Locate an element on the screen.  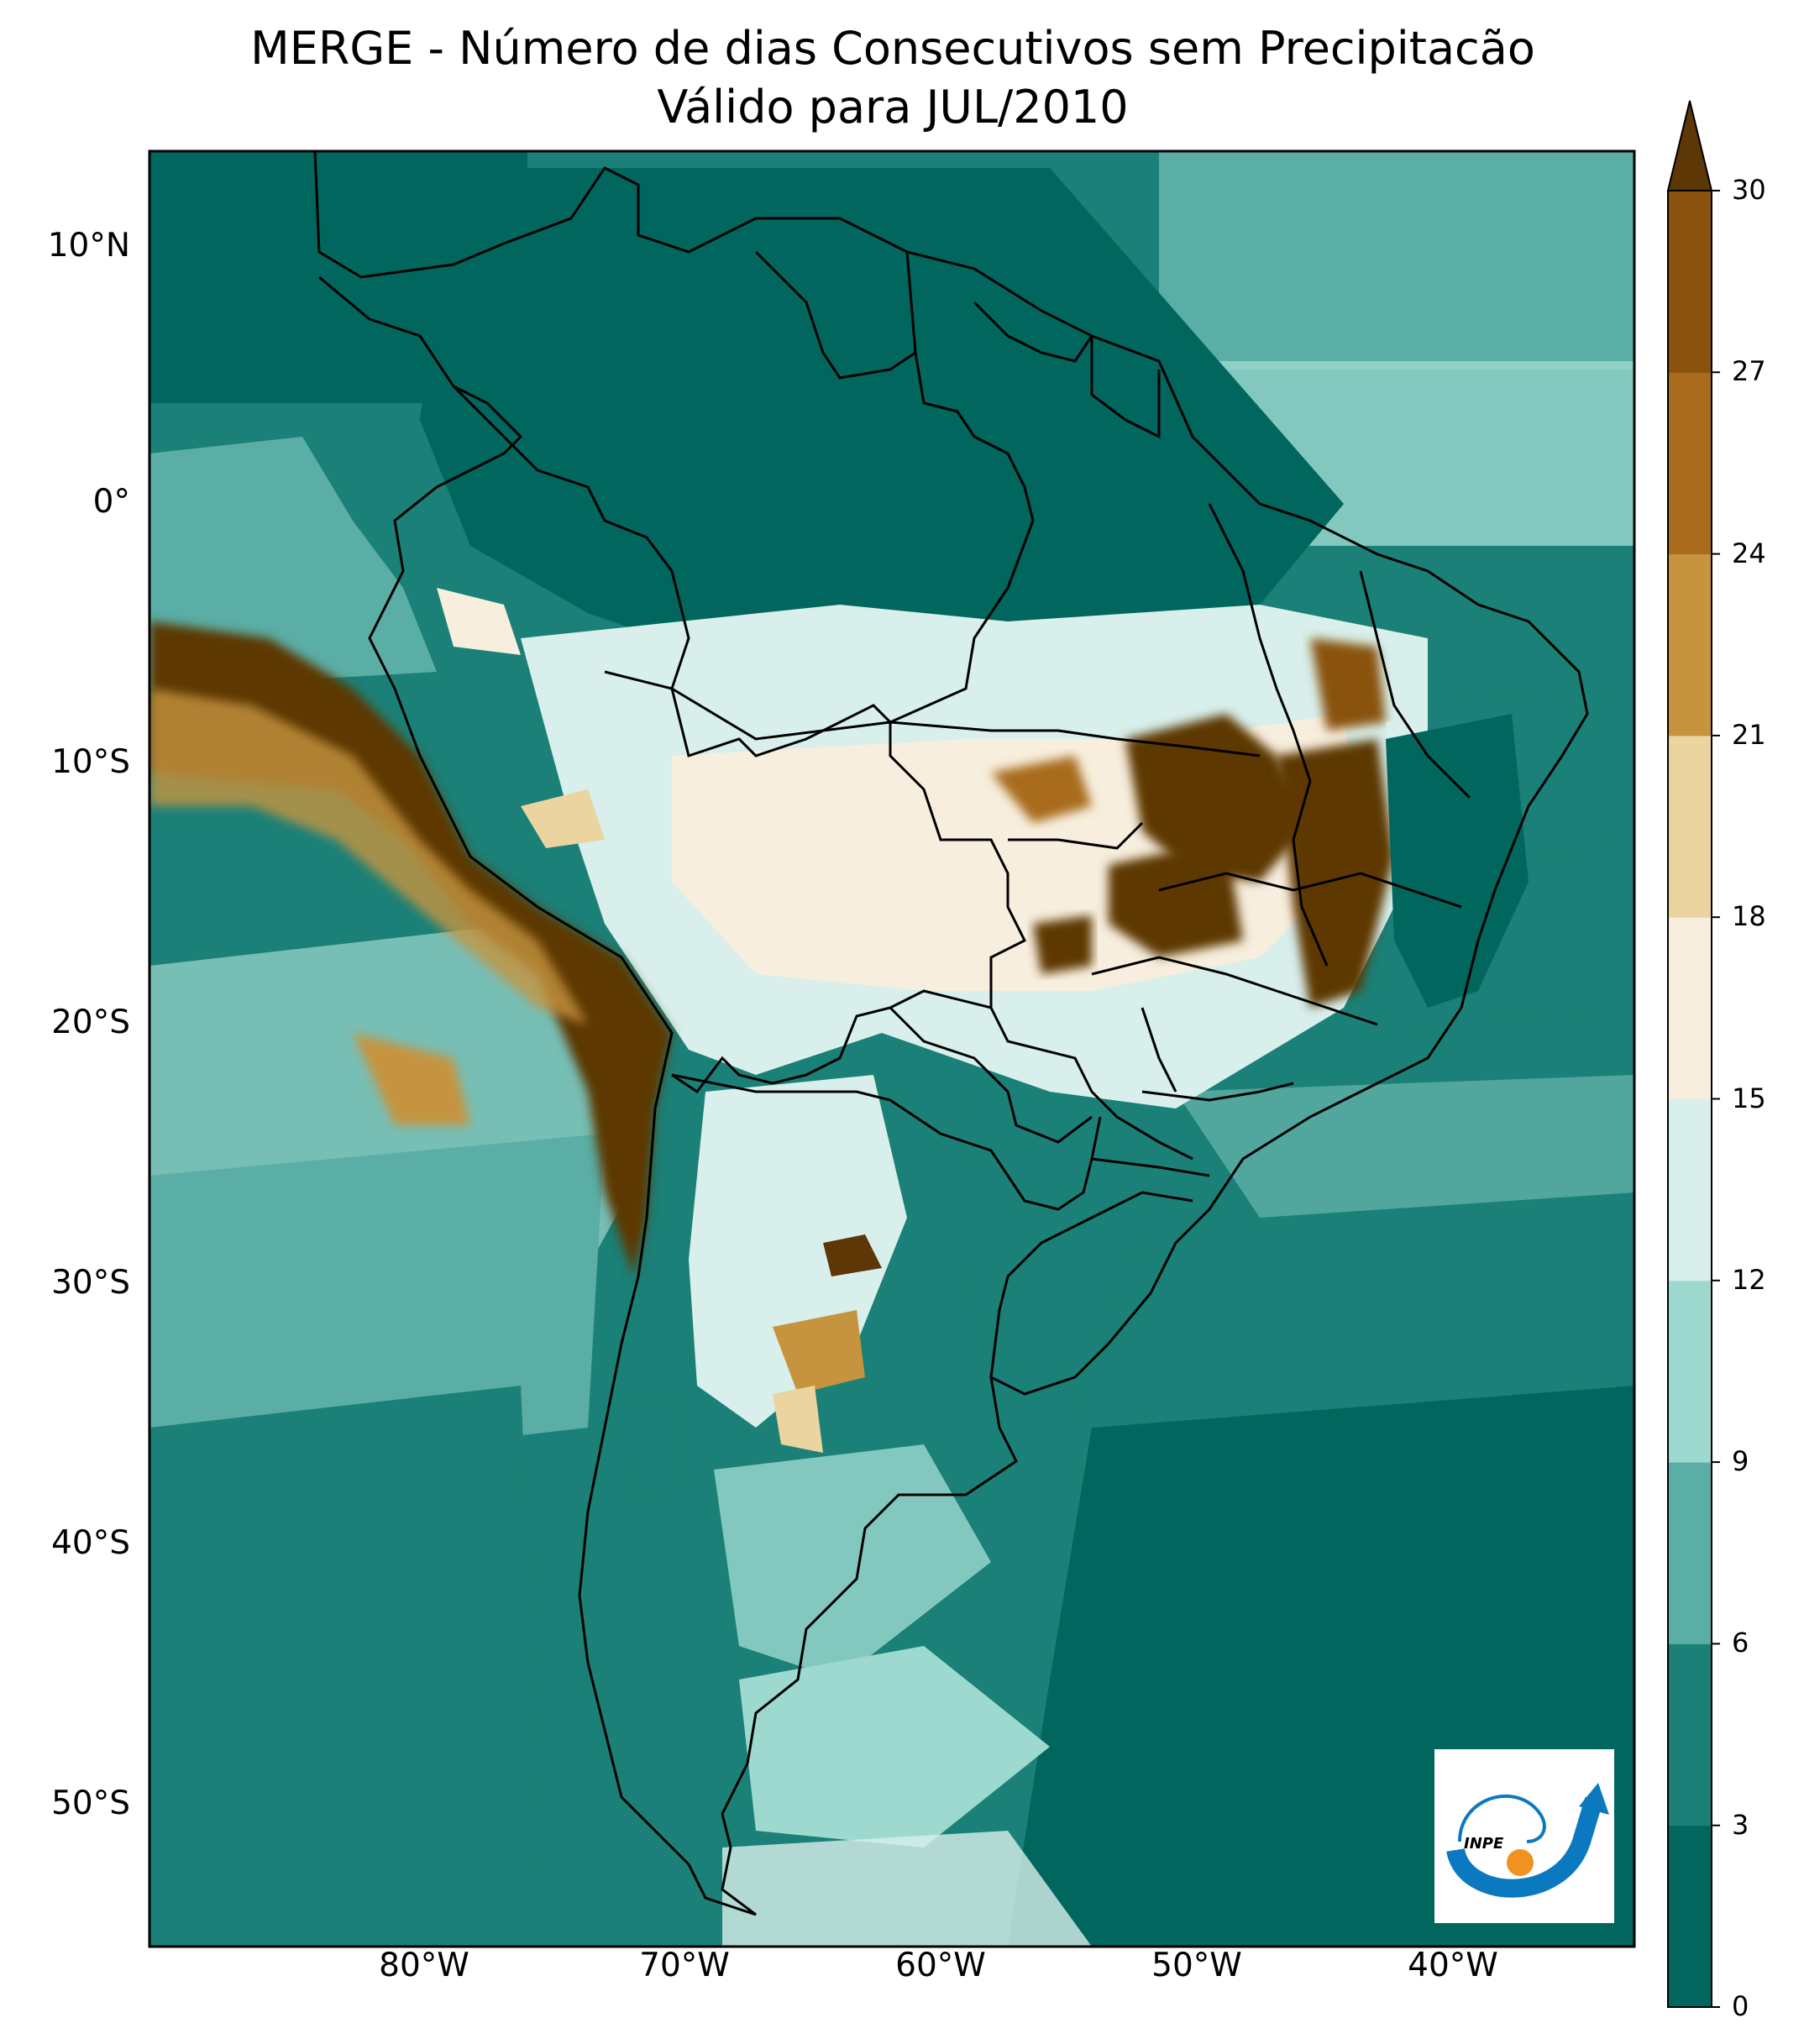
map-subtitle: Válido para JUL/2010 is located at coordinates (893, 107).